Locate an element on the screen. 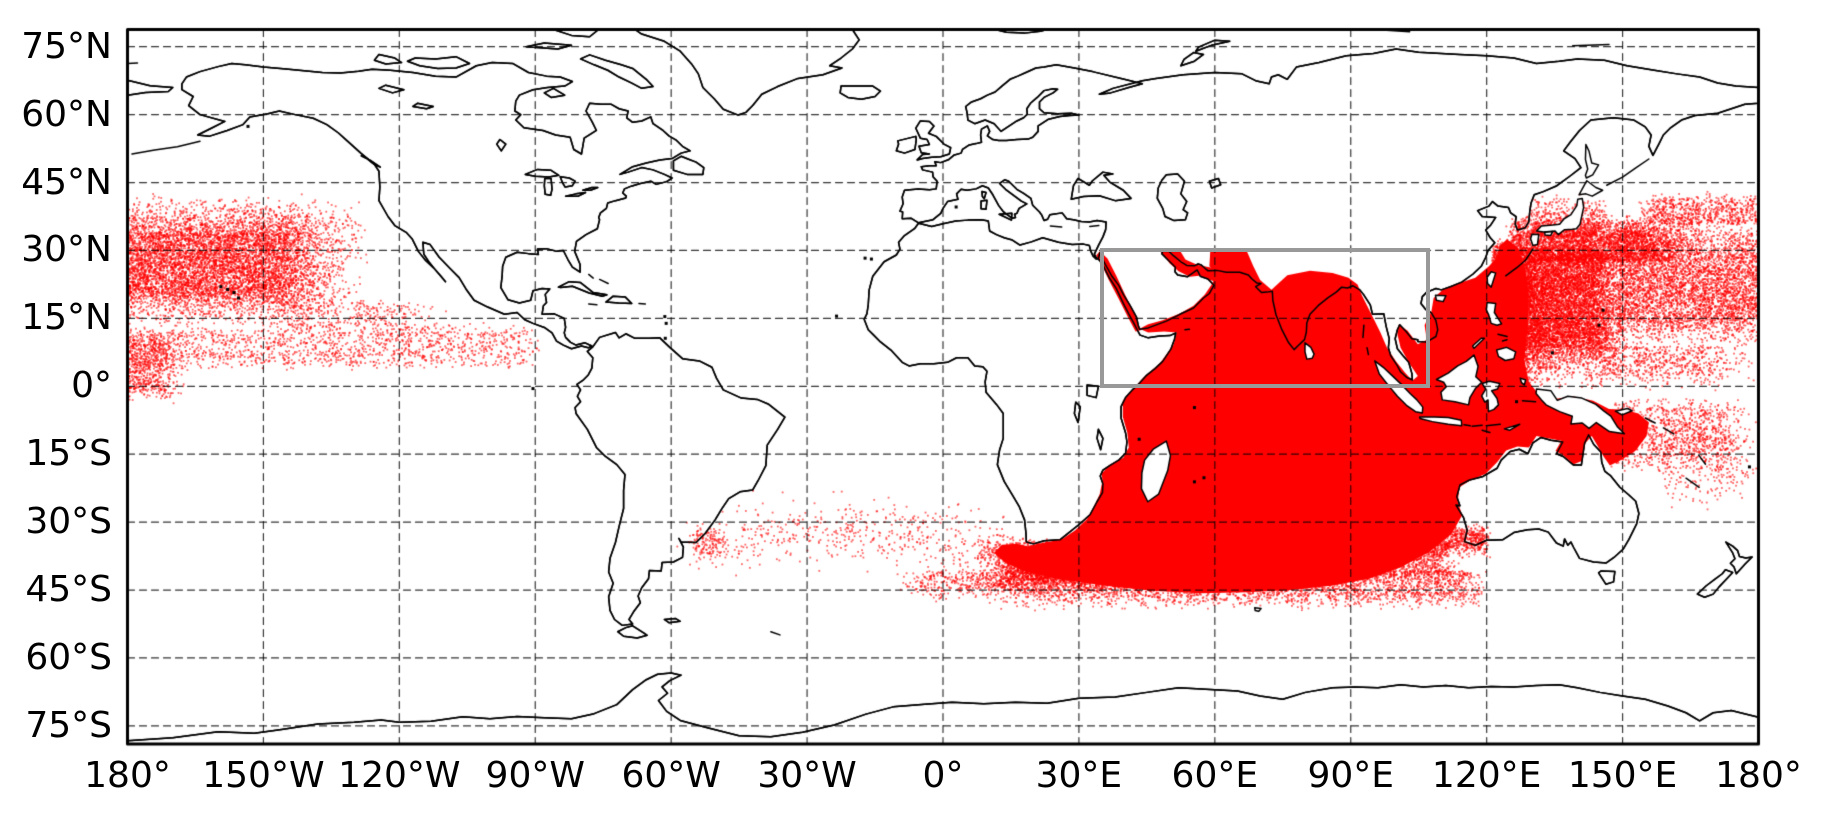 This screenshot has width=1826, height=824. y-tick-label: 15°N is located at coordinates (66, 318).